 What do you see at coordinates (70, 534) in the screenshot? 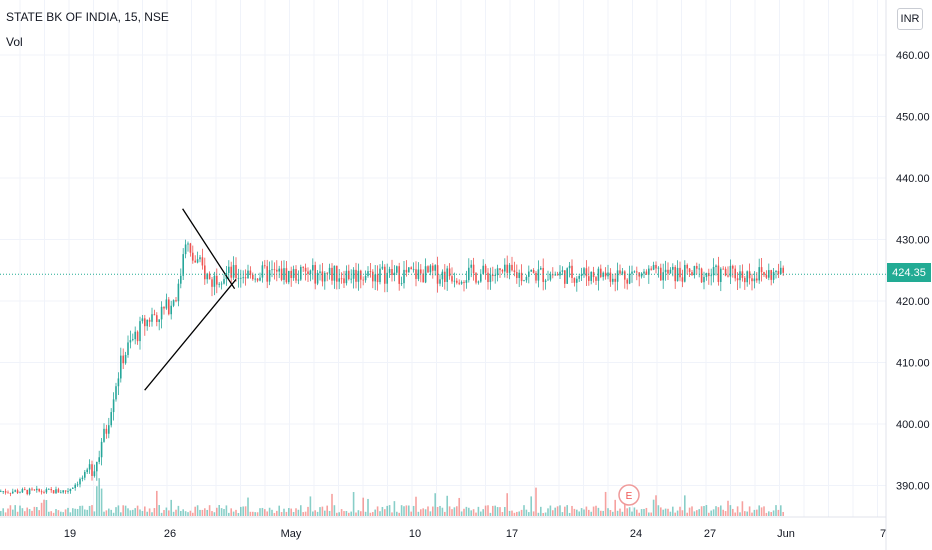
I see `x-tick-label: 19` at bounding box center [70, 534].